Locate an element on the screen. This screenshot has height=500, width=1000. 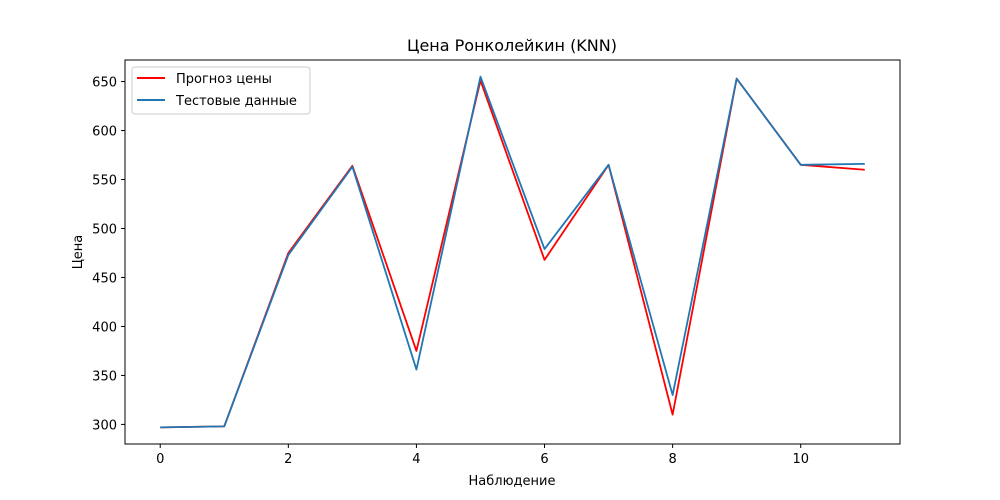
legend-label-test-data: Тестовые данные is located at coordinates (236, 101).